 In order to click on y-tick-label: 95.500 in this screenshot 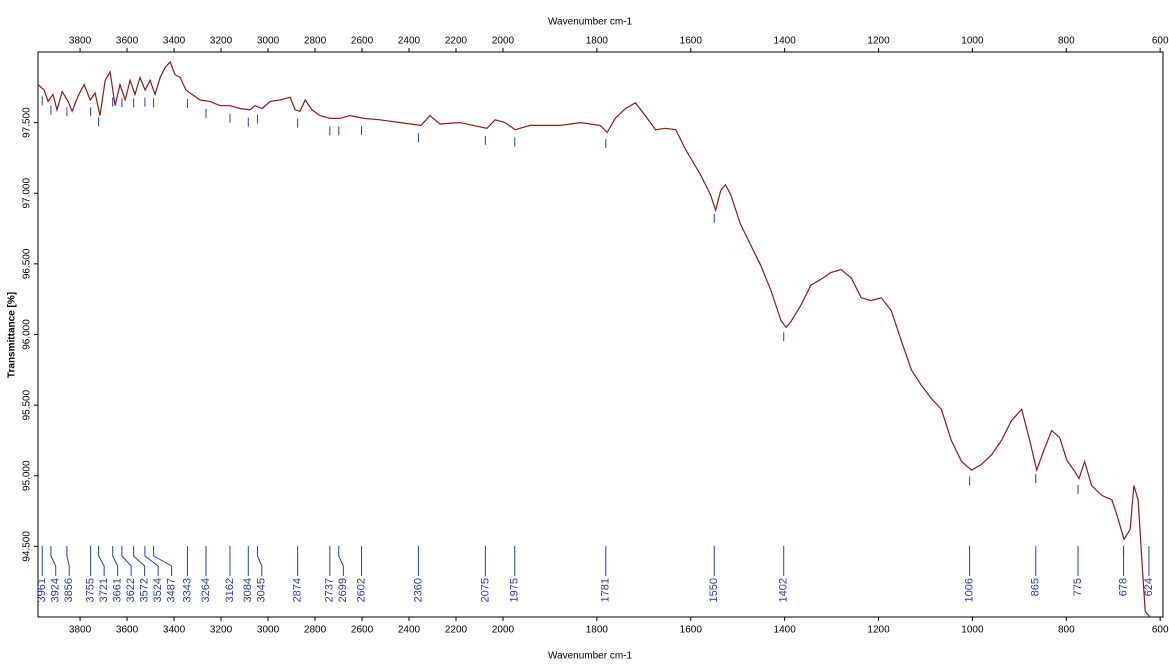, I will do `click(27, 404)`.